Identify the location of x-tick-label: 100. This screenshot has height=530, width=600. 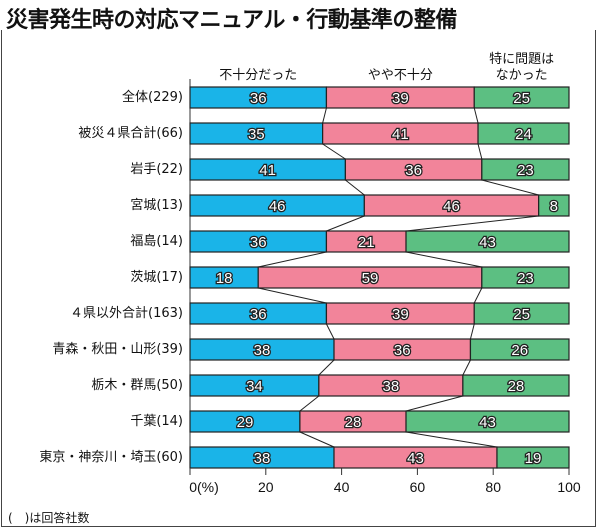
(569, 487).